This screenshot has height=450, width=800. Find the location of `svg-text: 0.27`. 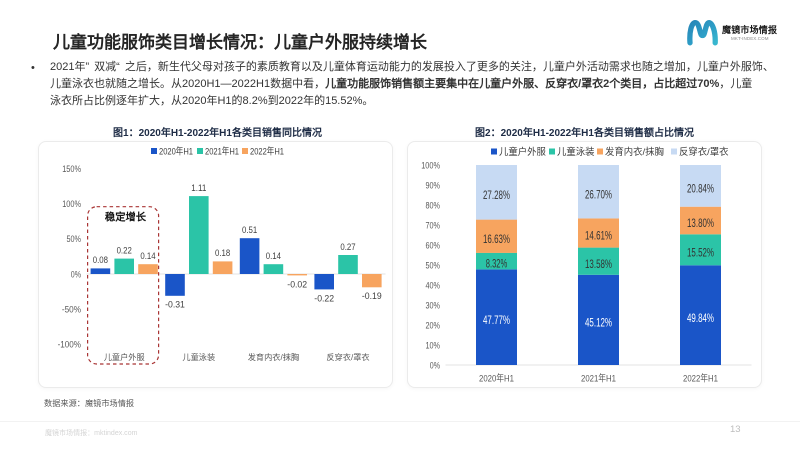

svg-text: 0.27 is located at coordinates (347, 246).